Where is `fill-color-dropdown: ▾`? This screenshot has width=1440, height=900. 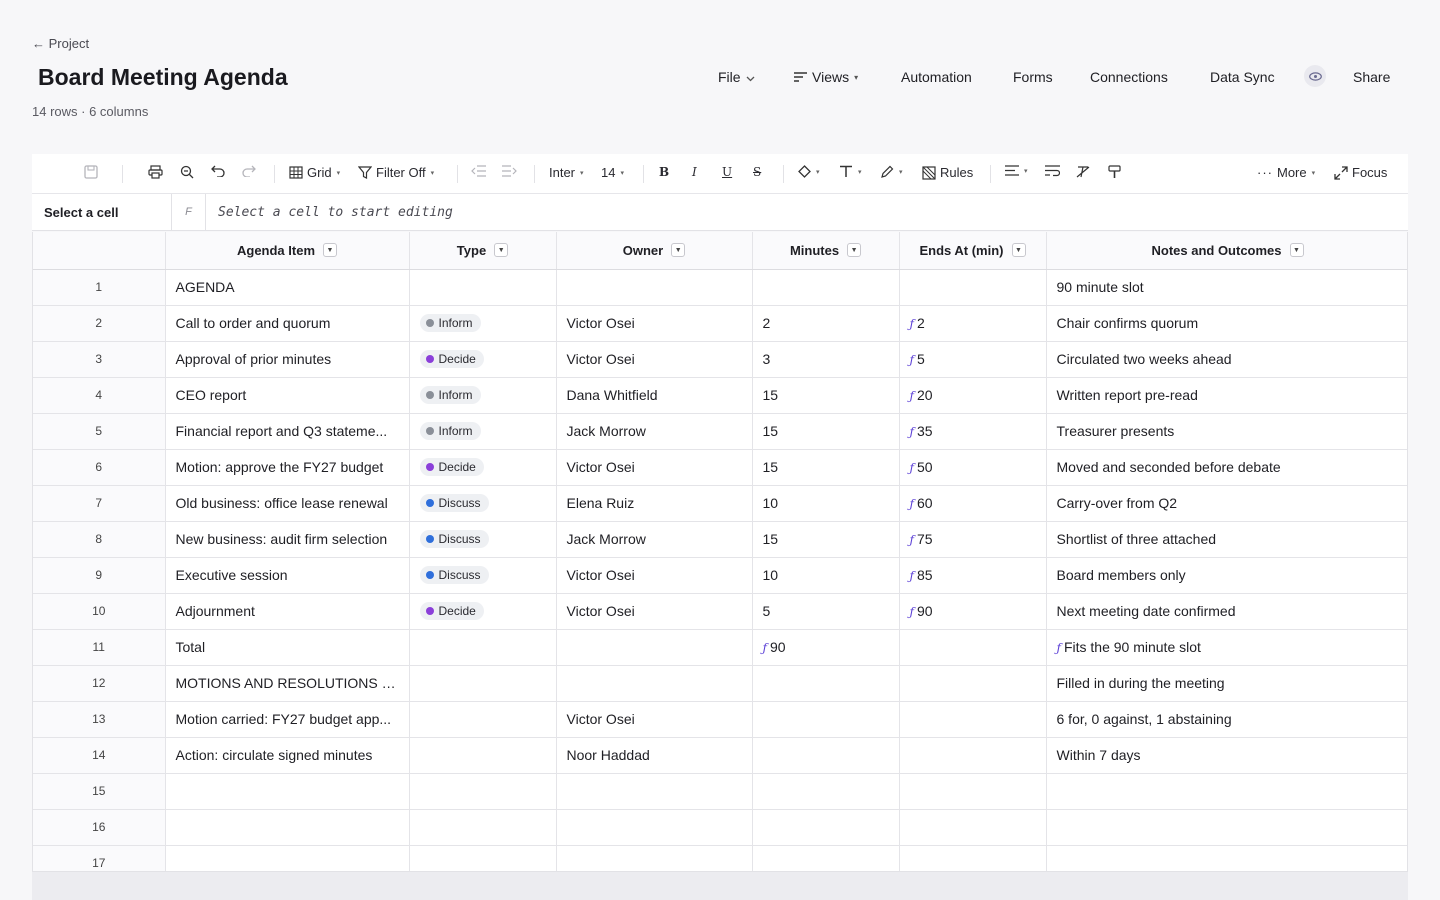 fill-color-dropdown: ▾ is located at coordinates (809, 171).